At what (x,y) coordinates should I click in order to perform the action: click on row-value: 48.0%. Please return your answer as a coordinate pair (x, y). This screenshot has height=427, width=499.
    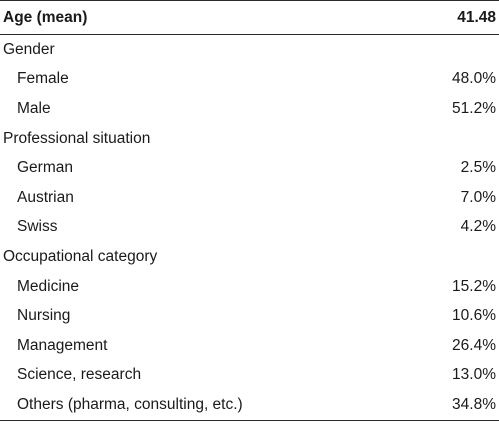
    Looking at the image, I should click on (474, 79).